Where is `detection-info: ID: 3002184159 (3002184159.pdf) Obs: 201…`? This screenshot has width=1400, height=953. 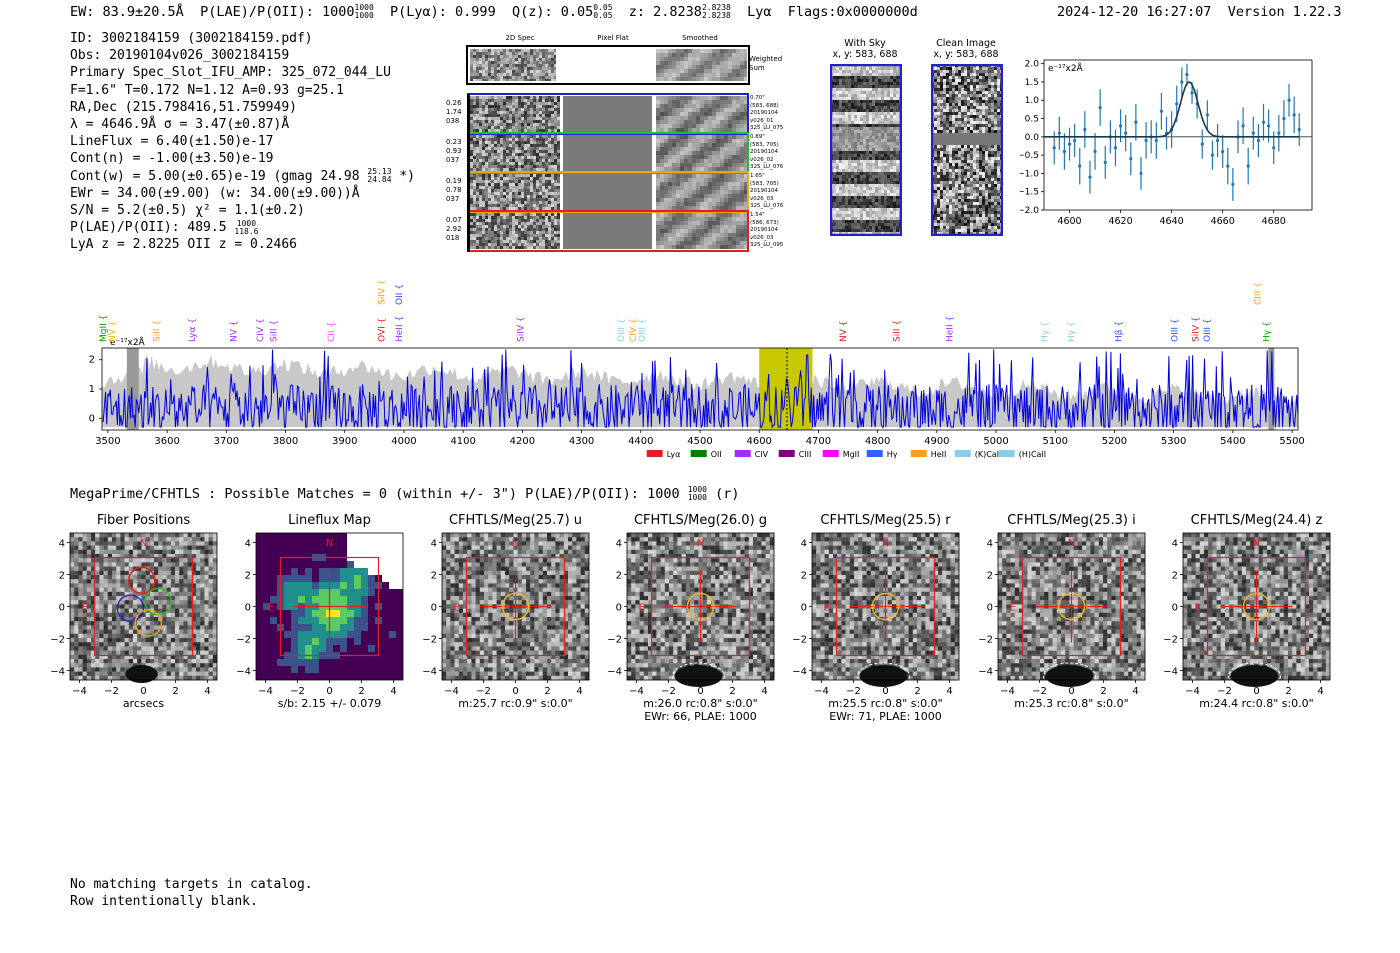
detection-info: ID: 3002184159 (3002184159.pdf) Obs: 201… is located at coordinates (242, 142).